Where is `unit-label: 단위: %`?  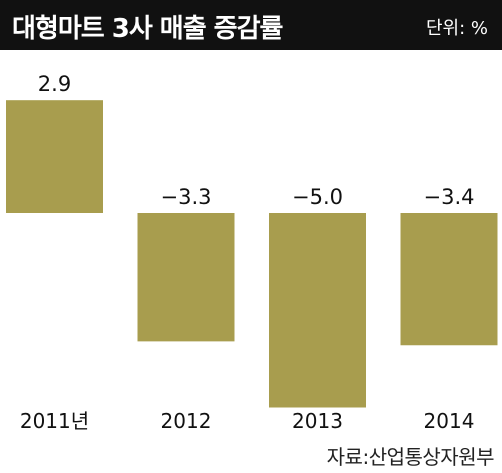
unit-label: 단위: % is located at coordinates (456, 28).